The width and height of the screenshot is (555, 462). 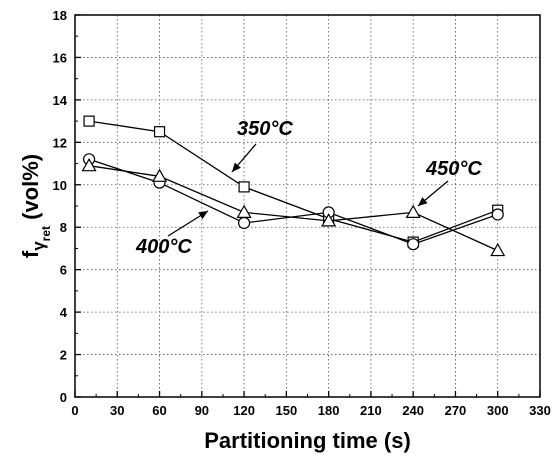 What do you see at coordinates (329, 410) in the screenshot?
I see `x-tick-label: 180` at bounding box center [329, 410].